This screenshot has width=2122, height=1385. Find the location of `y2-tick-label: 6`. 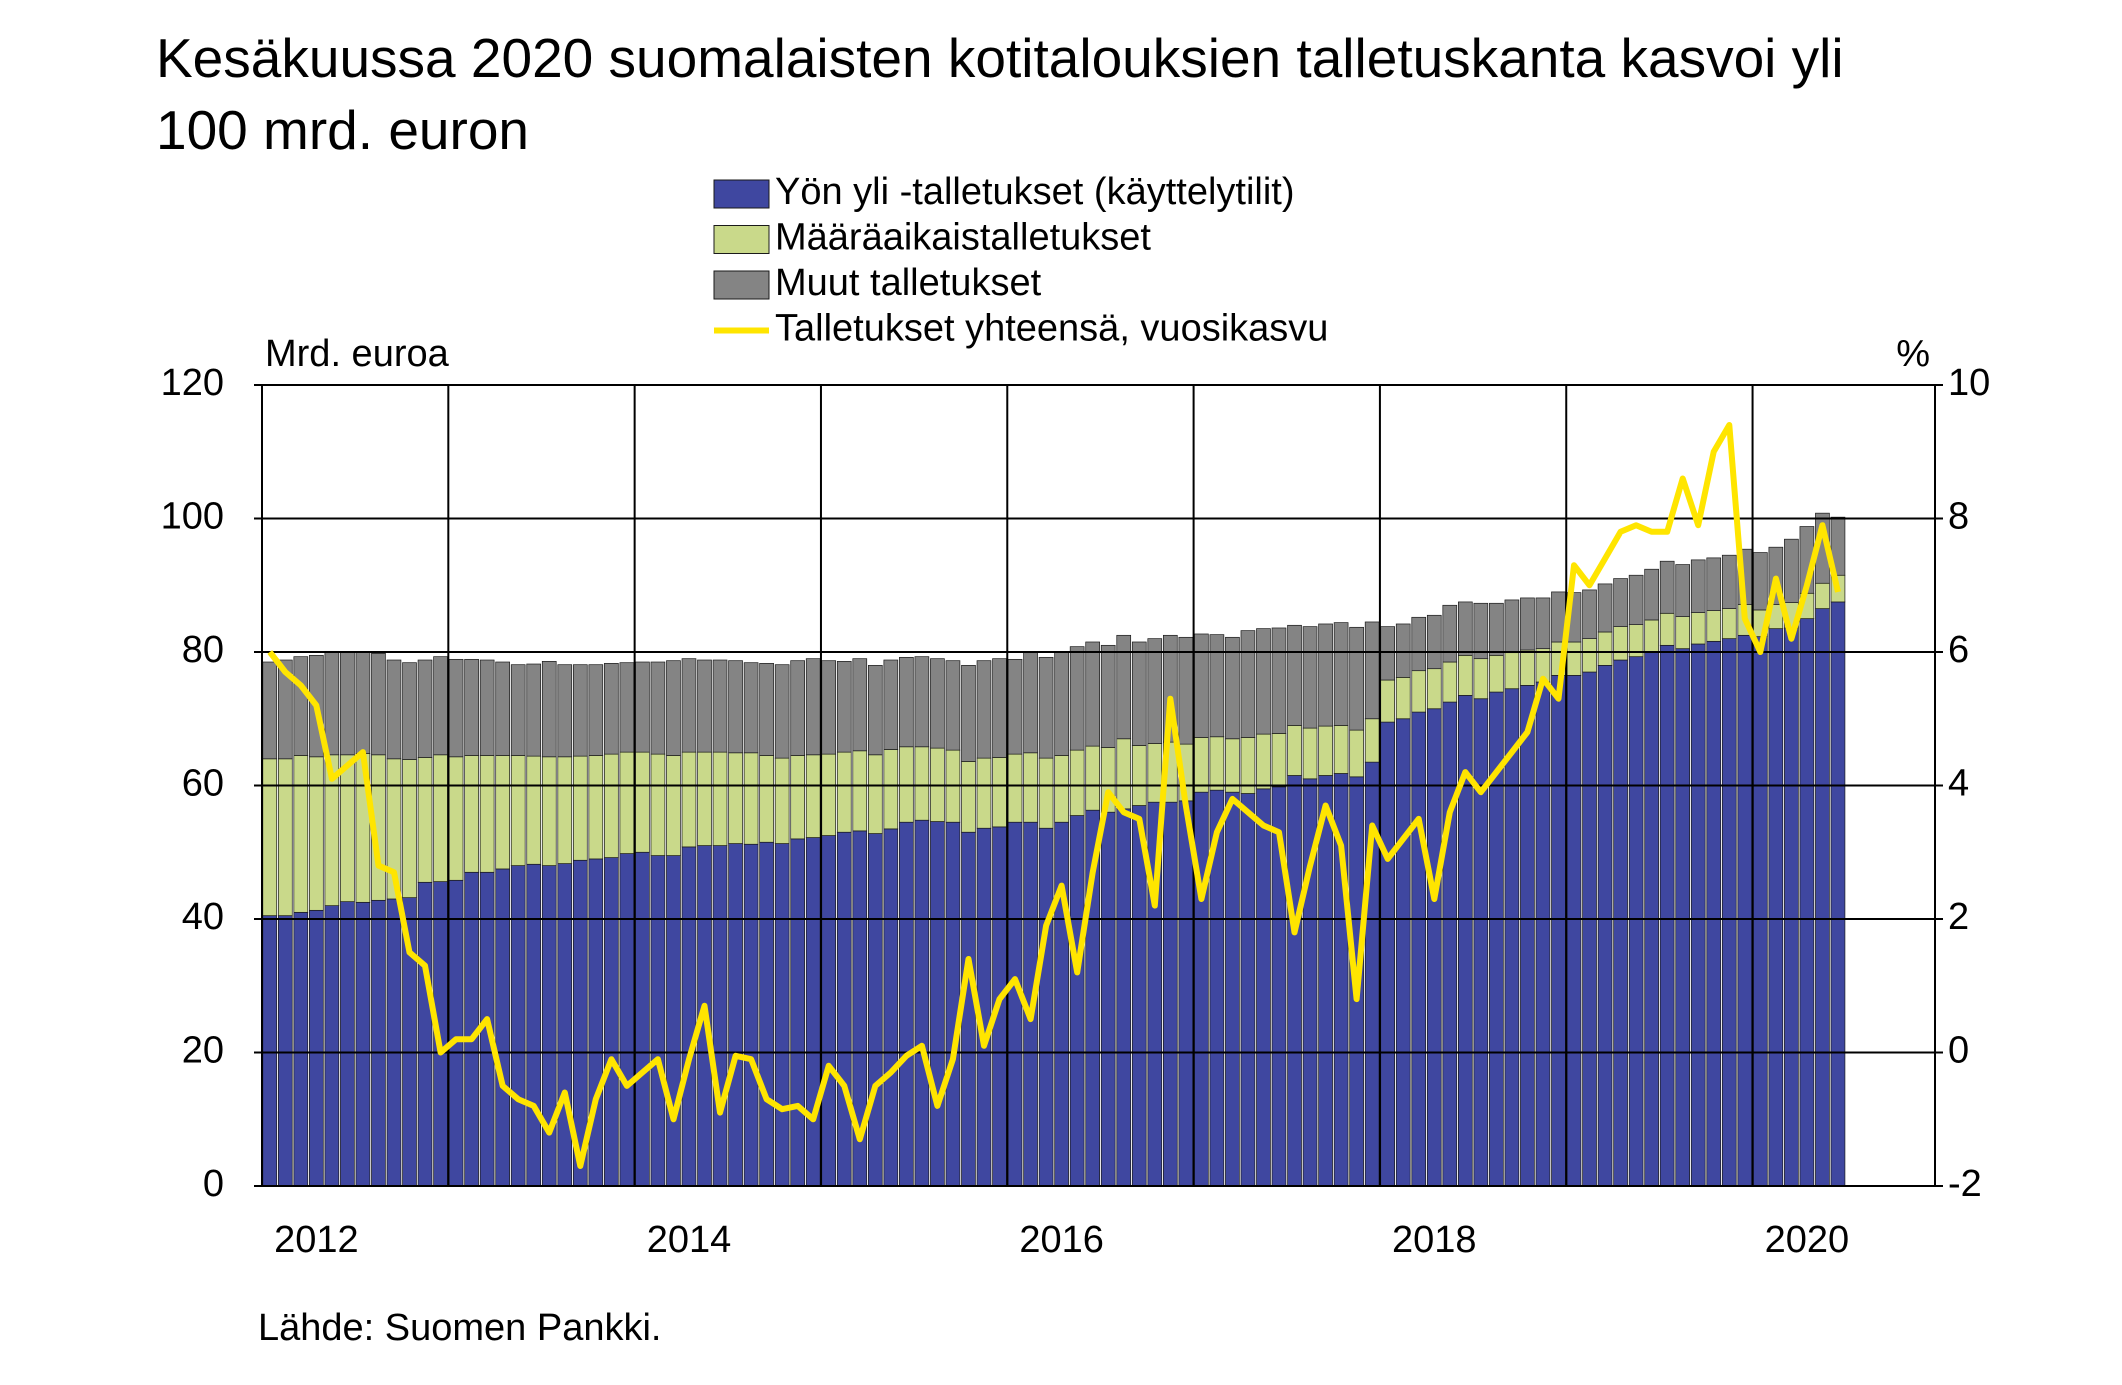

y2-tick-label: 6 is located at coordinates (1958, 650).